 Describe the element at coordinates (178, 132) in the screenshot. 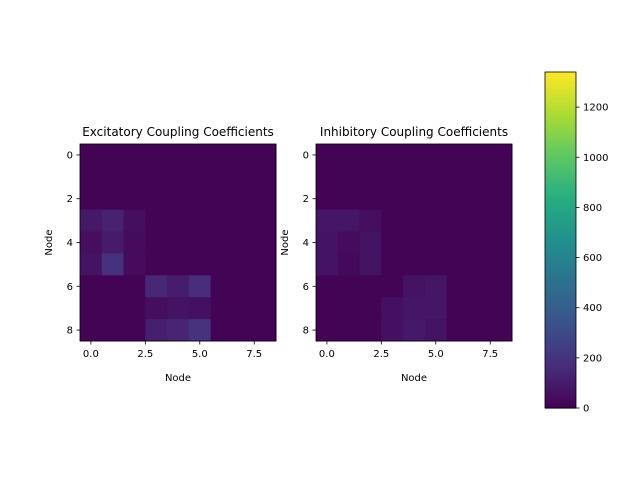

I see `chart-title: Excitatory Coupling Coefficients` at that location.